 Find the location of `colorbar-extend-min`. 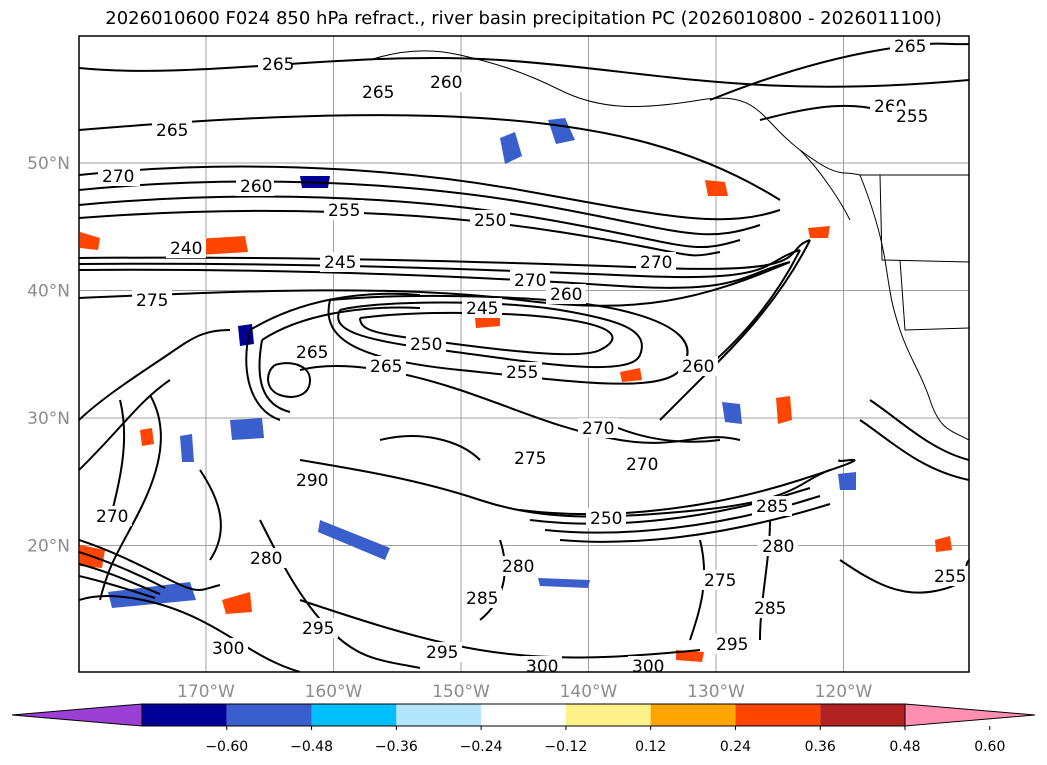

colorbar-extend-min is located at coordinates (77, 715).